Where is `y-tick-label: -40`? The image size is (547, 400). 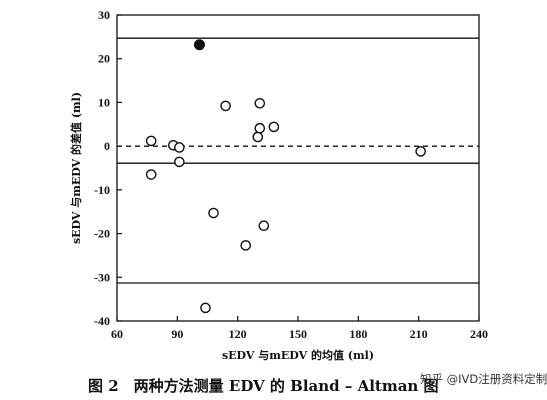
y-tick-label: -40 is located at coordinates (102, 321).